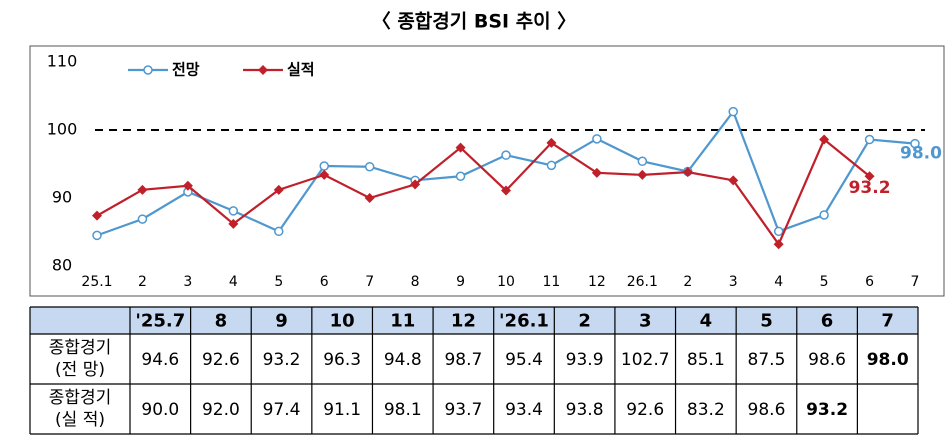  I want to click on row-label: (실 적), so click(80, 420).